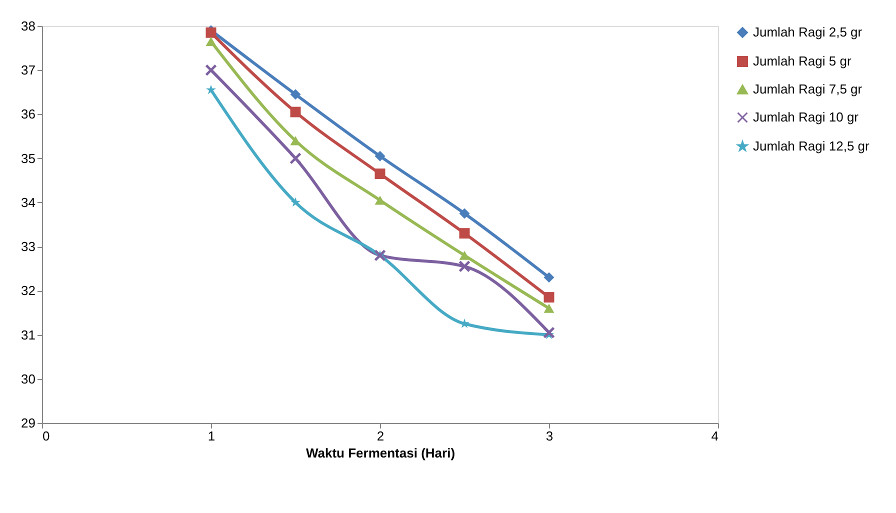 The width and height of the screenshot is (896, 513). Describe the element at coordinates (802, 61) in the screenshot. I see `legend-label: Jumlah Ragi 5 gr` at that location.